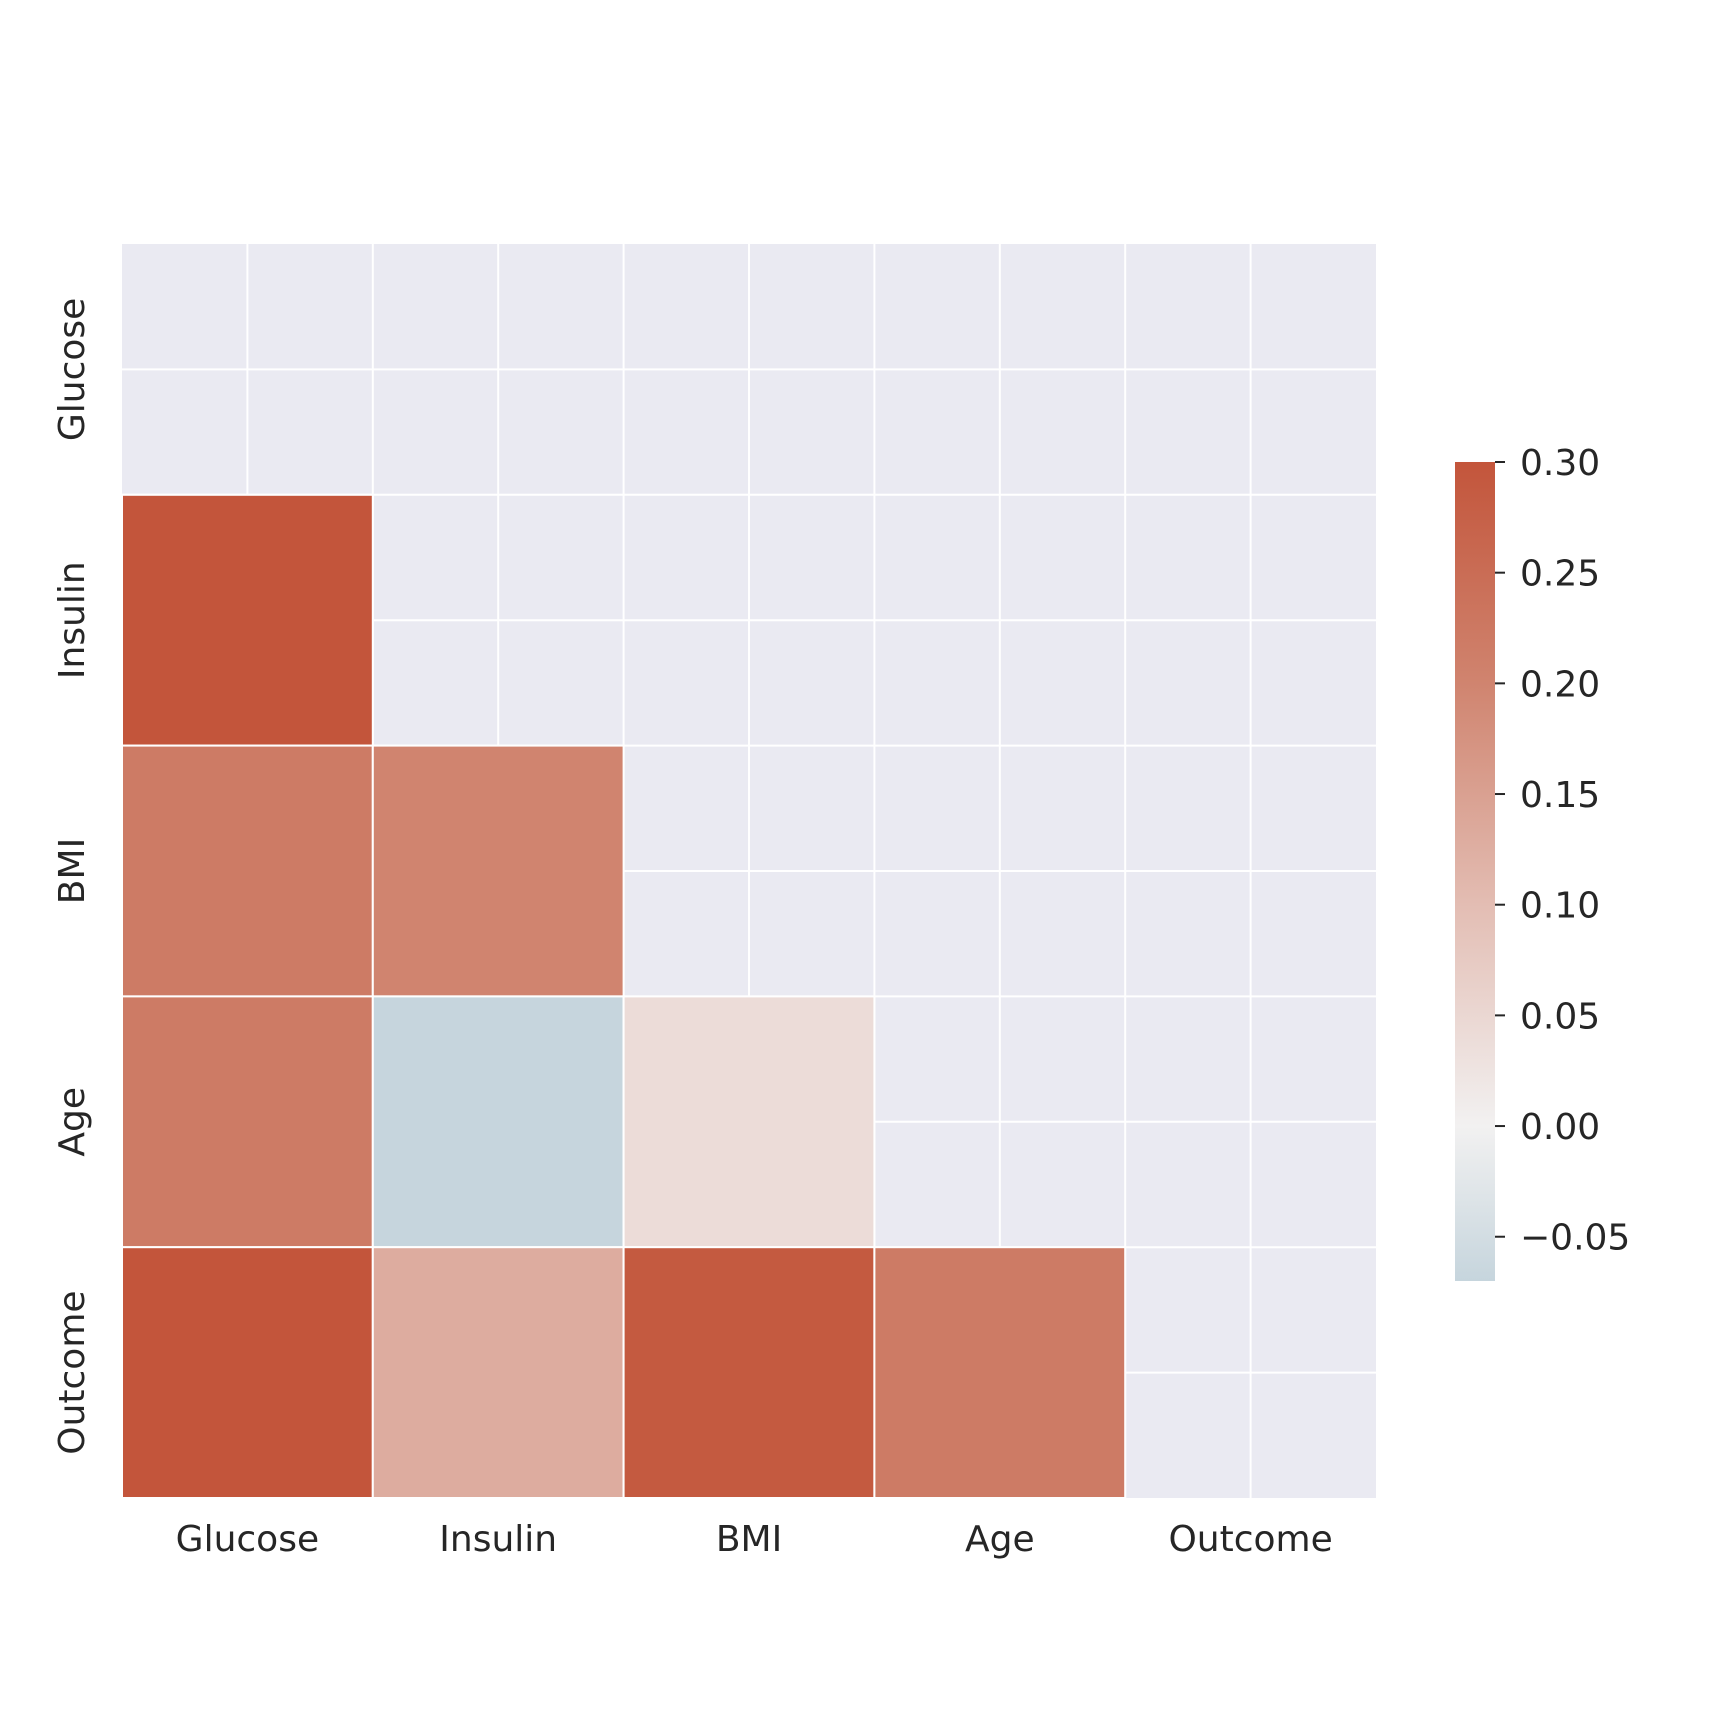 The image size is (1728, 1732). What do you see at coordinates (72, 1372) in the screenshot?
I see `y-tick-label-outcome: Outcome` at bounding box center [72, 1372].